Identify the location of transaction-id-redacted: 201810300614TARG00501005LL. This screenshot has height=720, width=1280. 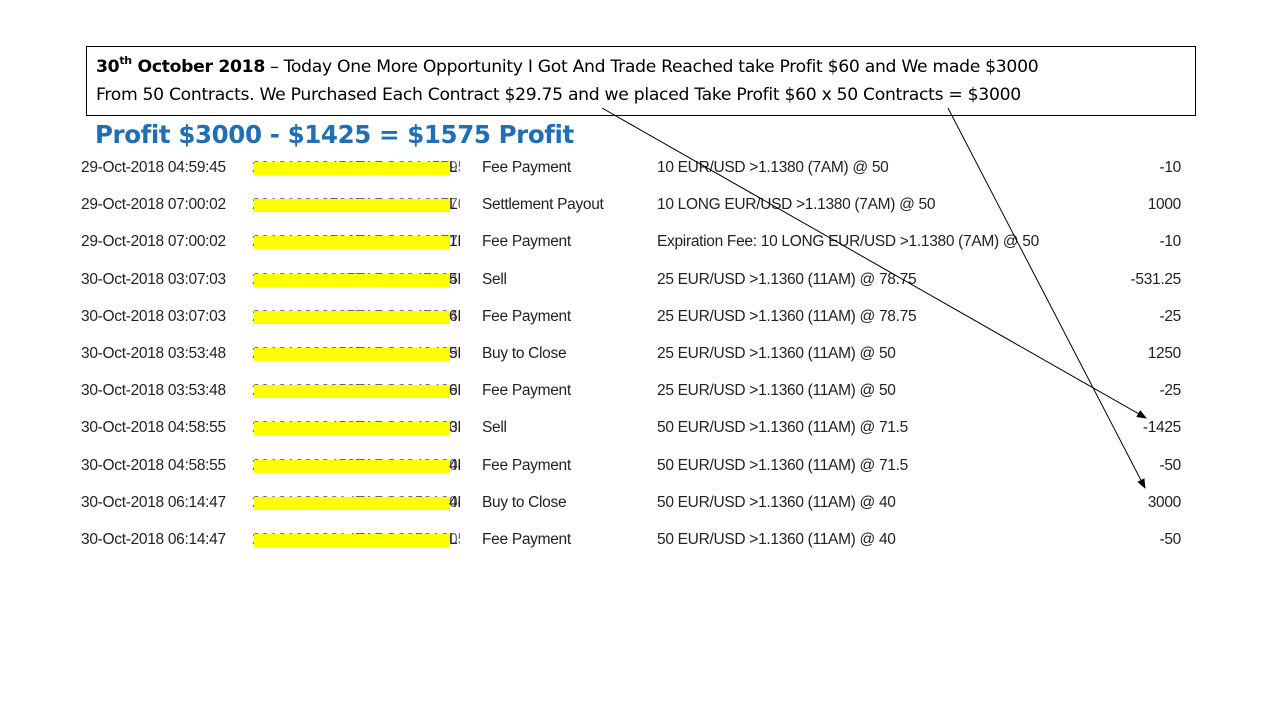
(356, 540).